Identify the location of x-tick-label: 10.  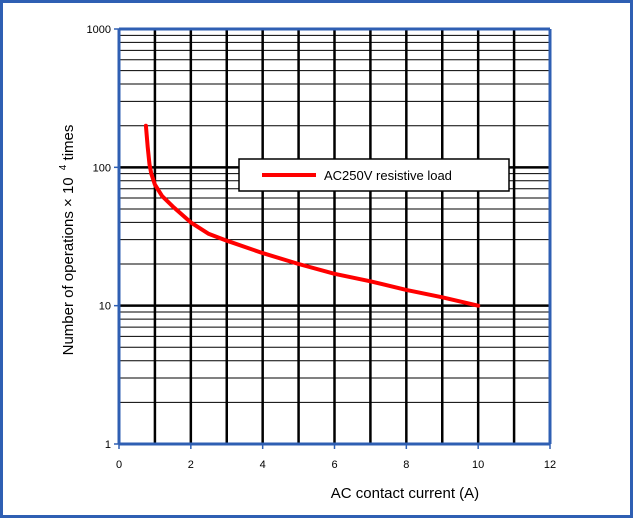
(478, 465).